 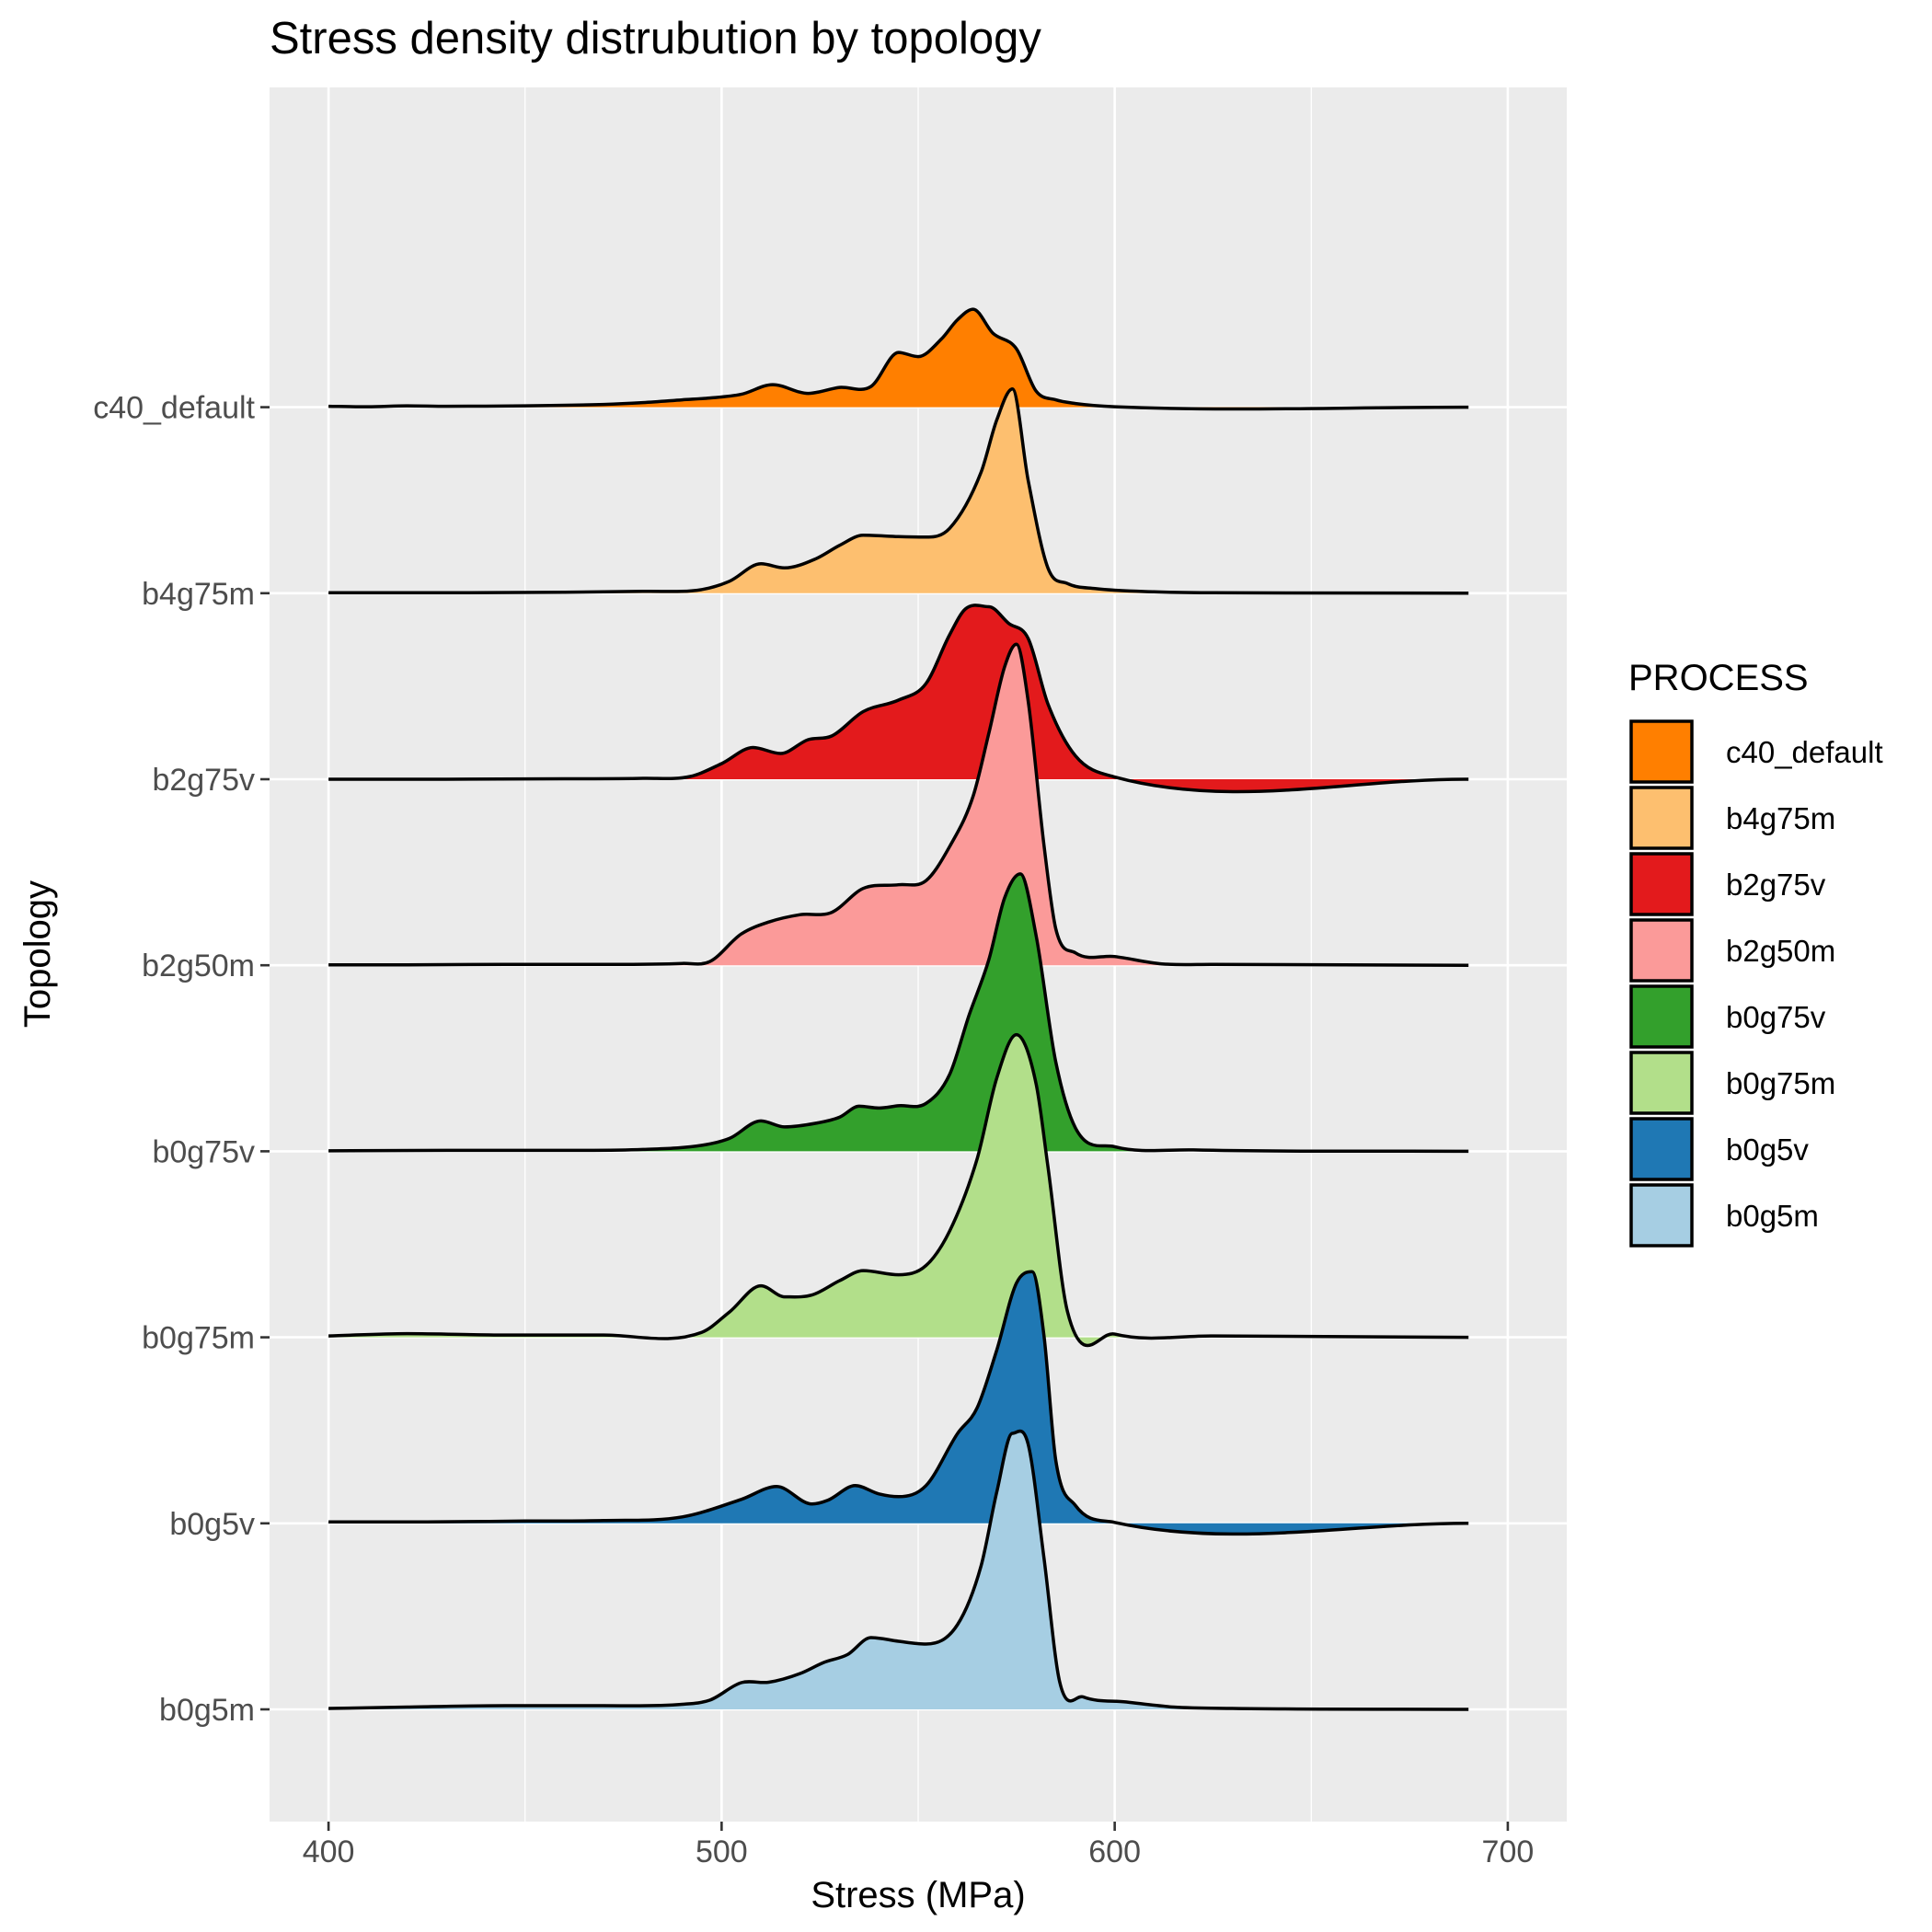 What do you see at coordinates (1772, 1216) in the screenshot?
I see `legend-label: b0g5m` at bounding box center [1772, 1216].